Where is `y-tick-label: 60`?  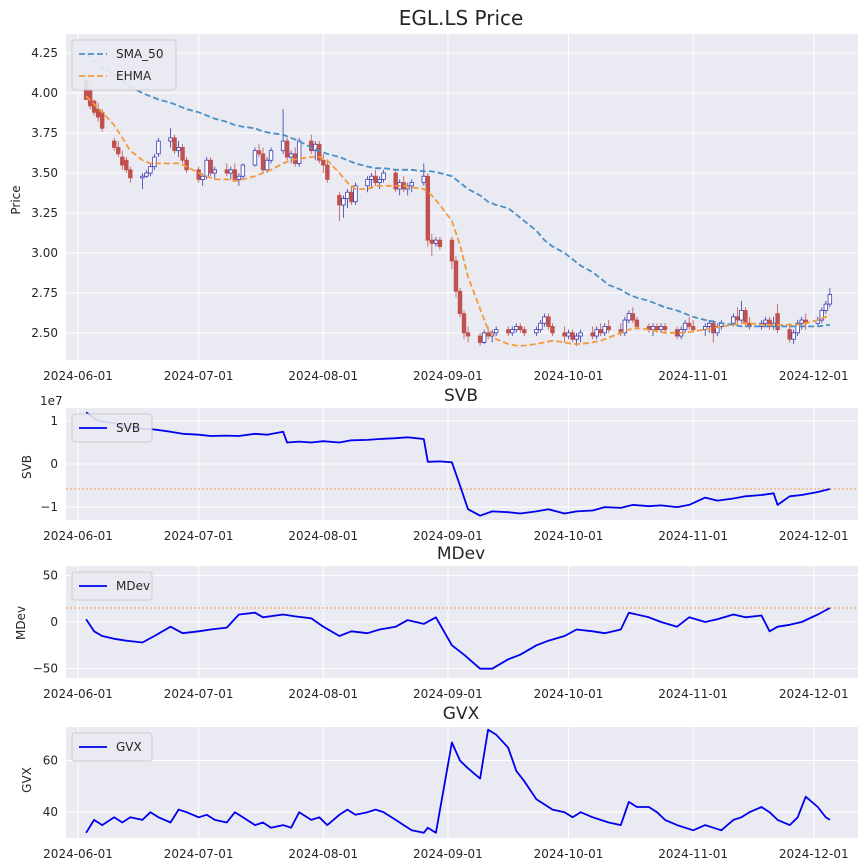 y-tick-label: 60 is located at coordinates (50, 761).